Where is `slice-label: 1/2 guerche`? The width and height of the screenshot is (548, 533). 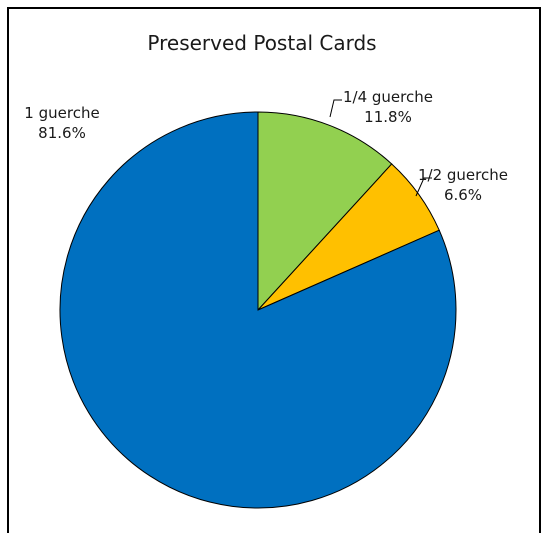
slice-label: 1/2 guerche is located at coordinates (463, 175).